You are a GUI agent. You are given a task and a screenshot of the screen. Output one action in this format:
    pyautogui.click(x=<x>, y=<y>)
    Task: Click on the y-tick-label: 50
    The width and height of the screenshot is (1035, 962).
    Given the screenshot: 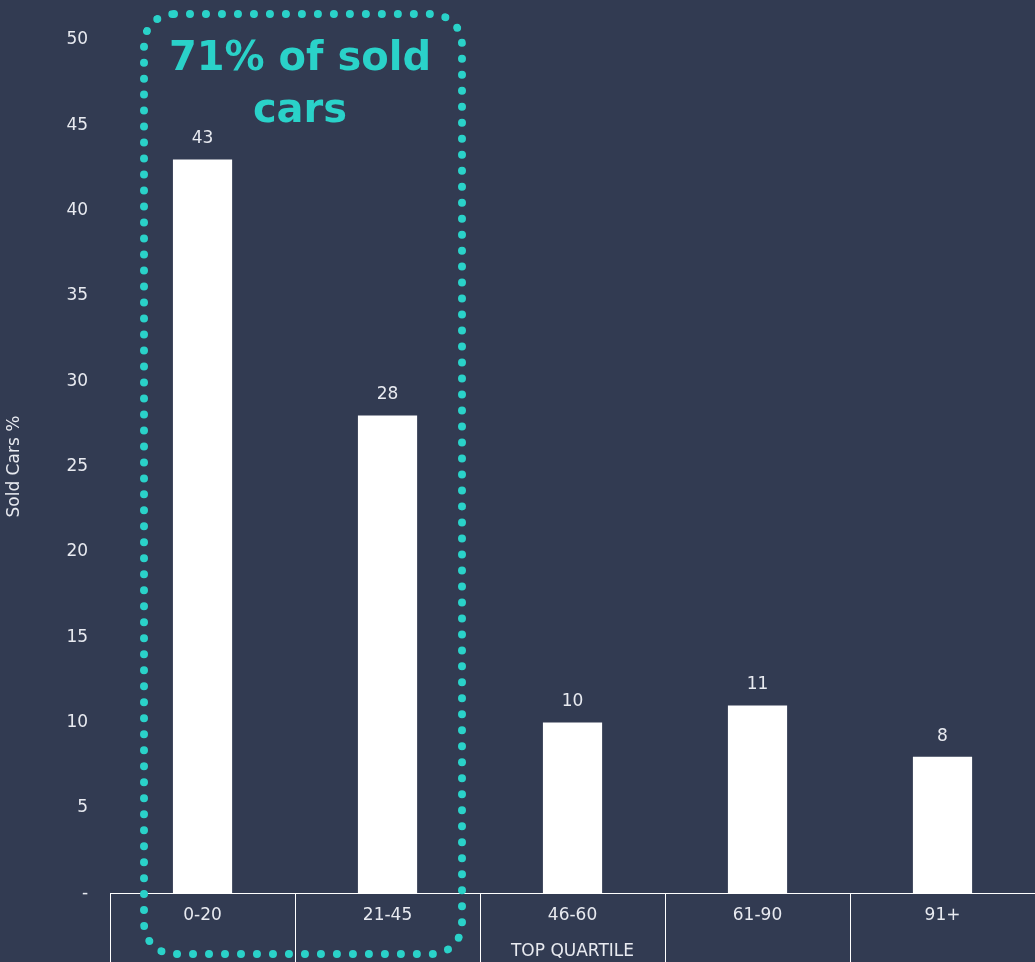 What is the action you would take?
    pyautogui.click(x=77, y=38)
    